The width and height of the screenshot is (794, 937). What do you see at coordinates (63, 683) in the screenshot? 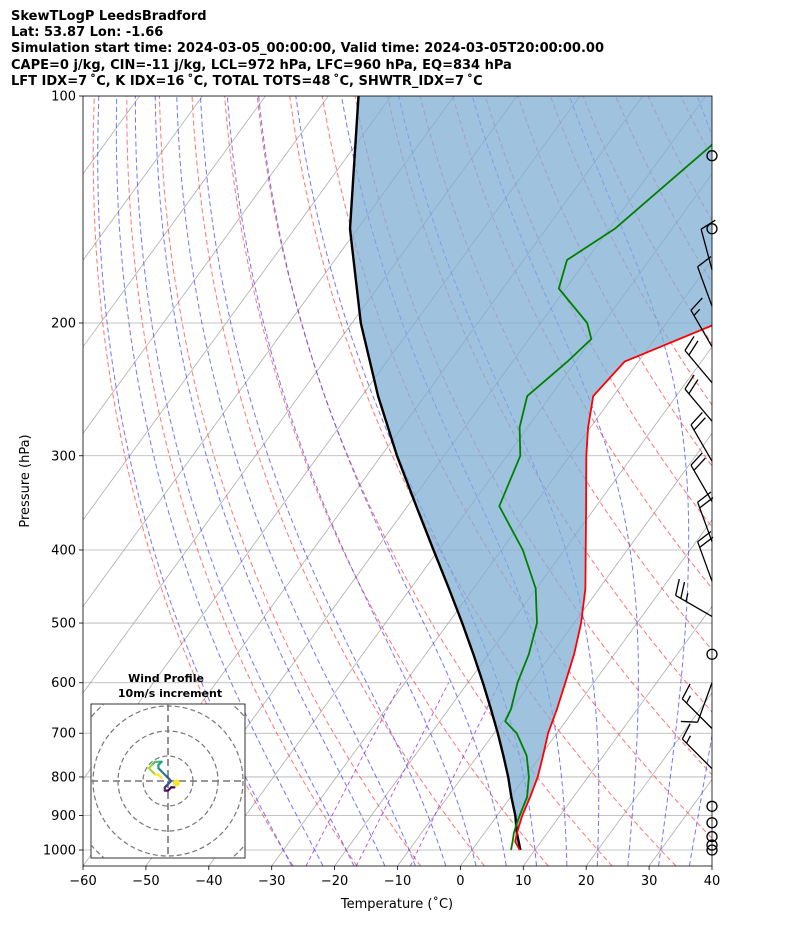
I see `y-tick-label: 600` at bounding box center [63, 683].